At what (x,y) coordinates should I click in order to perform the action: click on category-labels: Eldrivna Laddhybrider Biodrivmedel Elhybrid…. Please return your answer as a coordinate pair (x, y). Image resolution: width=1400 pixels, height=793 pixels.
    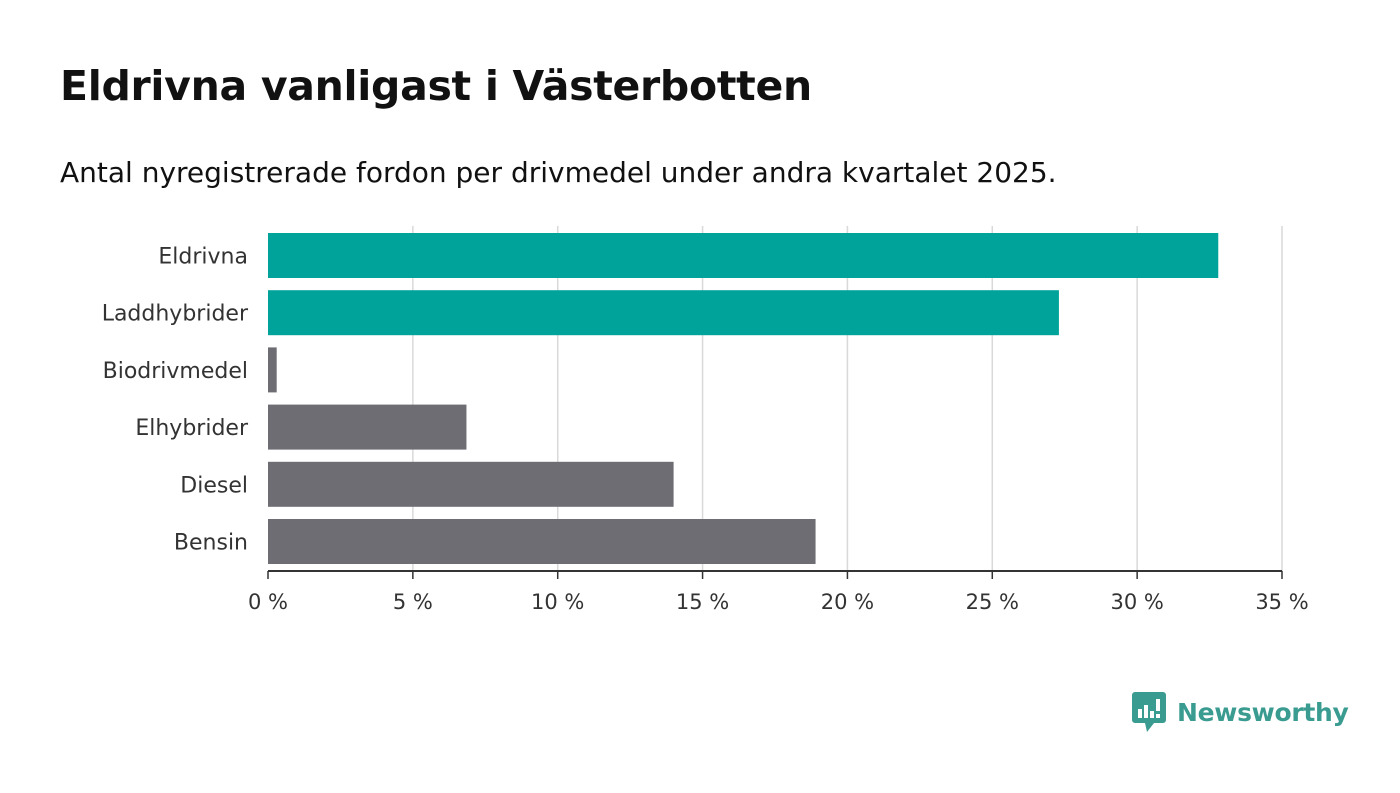
    Looking at the image, I should click on (175, 400).